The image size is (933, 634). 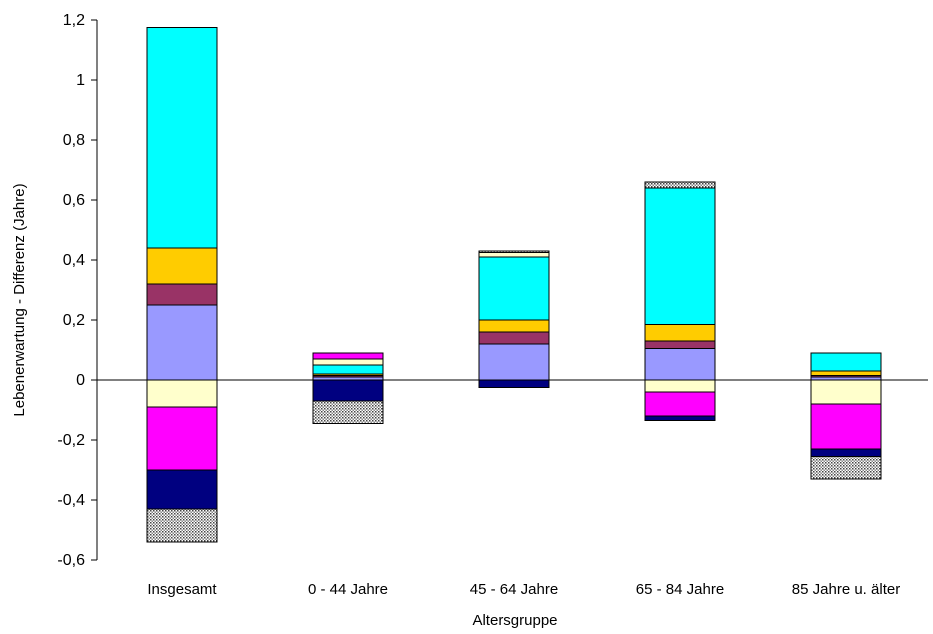 What do you see at coordinates (514, 620) in the screenshot?
I see `x-axis-title: Altersgruppe` at bounding box center [514, 620].